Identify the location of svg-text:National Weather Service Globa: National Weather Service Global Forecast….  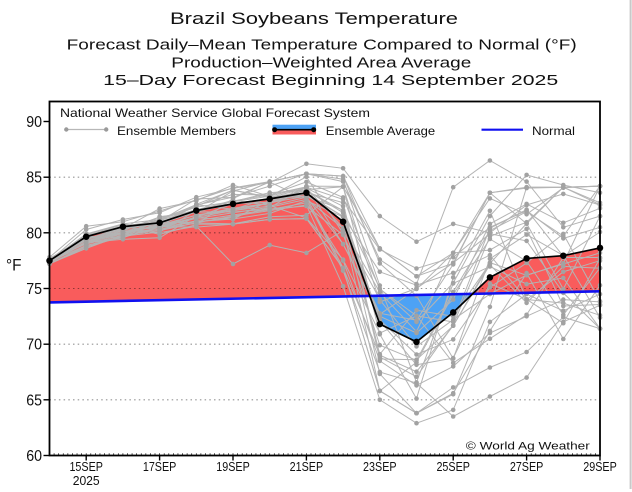
(215, 113).